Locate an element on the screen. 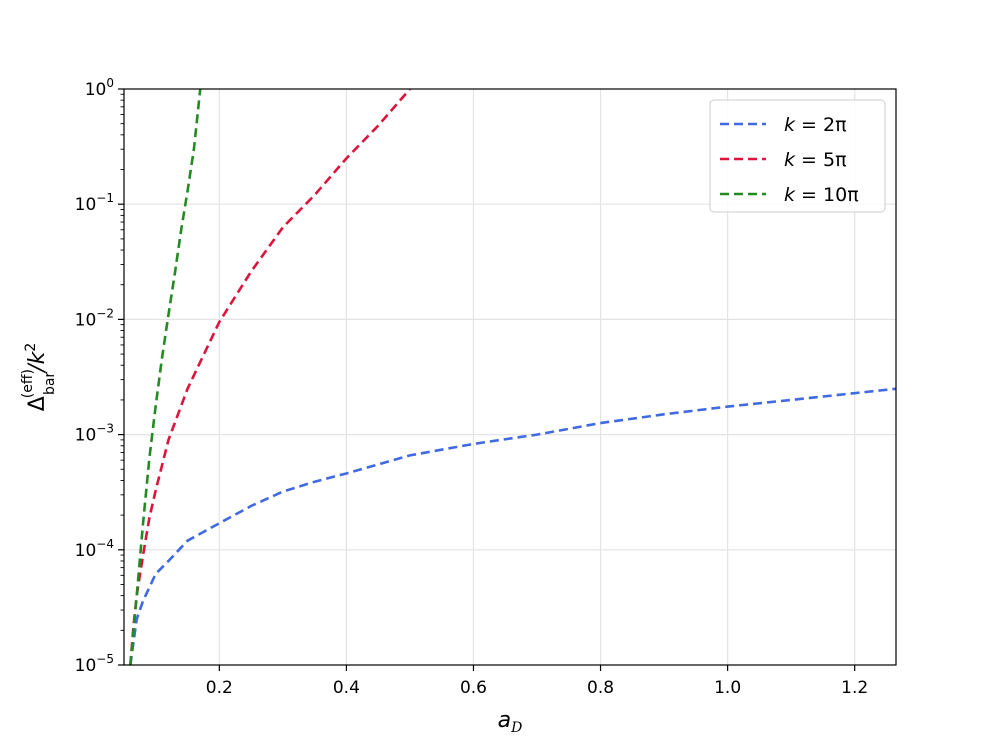  x-axis-title: aD is located at coordinates (510, 722).